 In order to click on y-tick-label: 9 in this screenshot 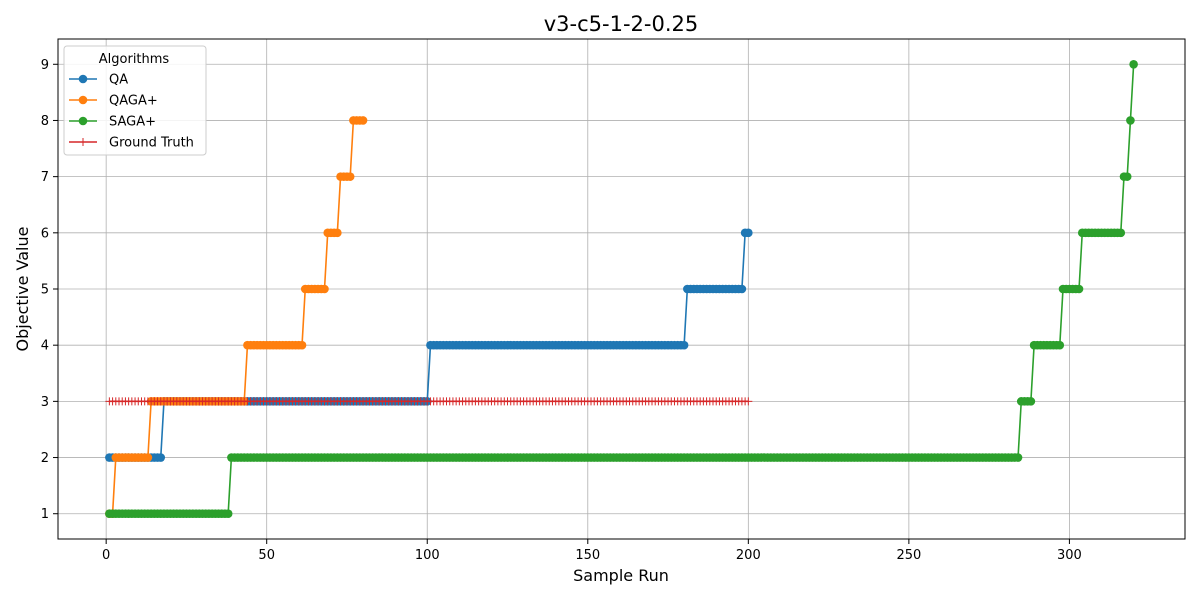, I will do `click(45, 65)`.